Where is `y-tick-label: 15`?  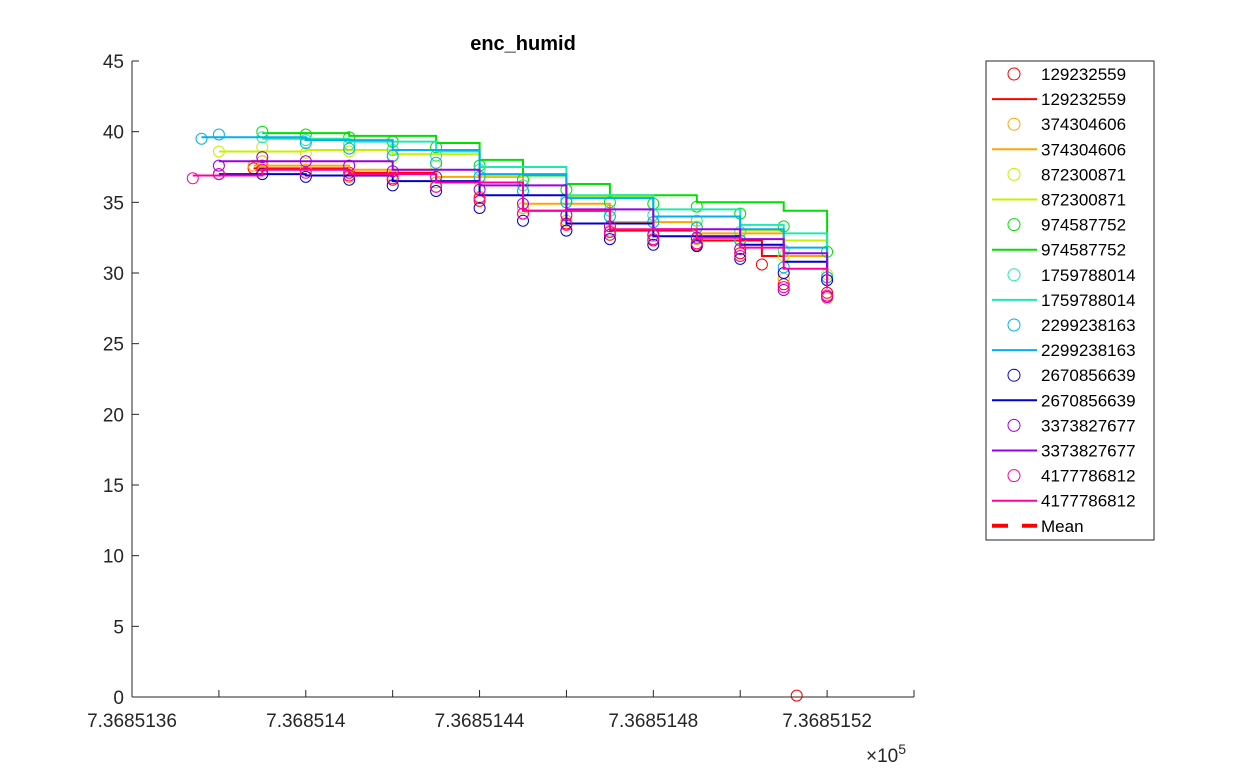 y-tick-label: 15 is located at coordinates (113, 486).